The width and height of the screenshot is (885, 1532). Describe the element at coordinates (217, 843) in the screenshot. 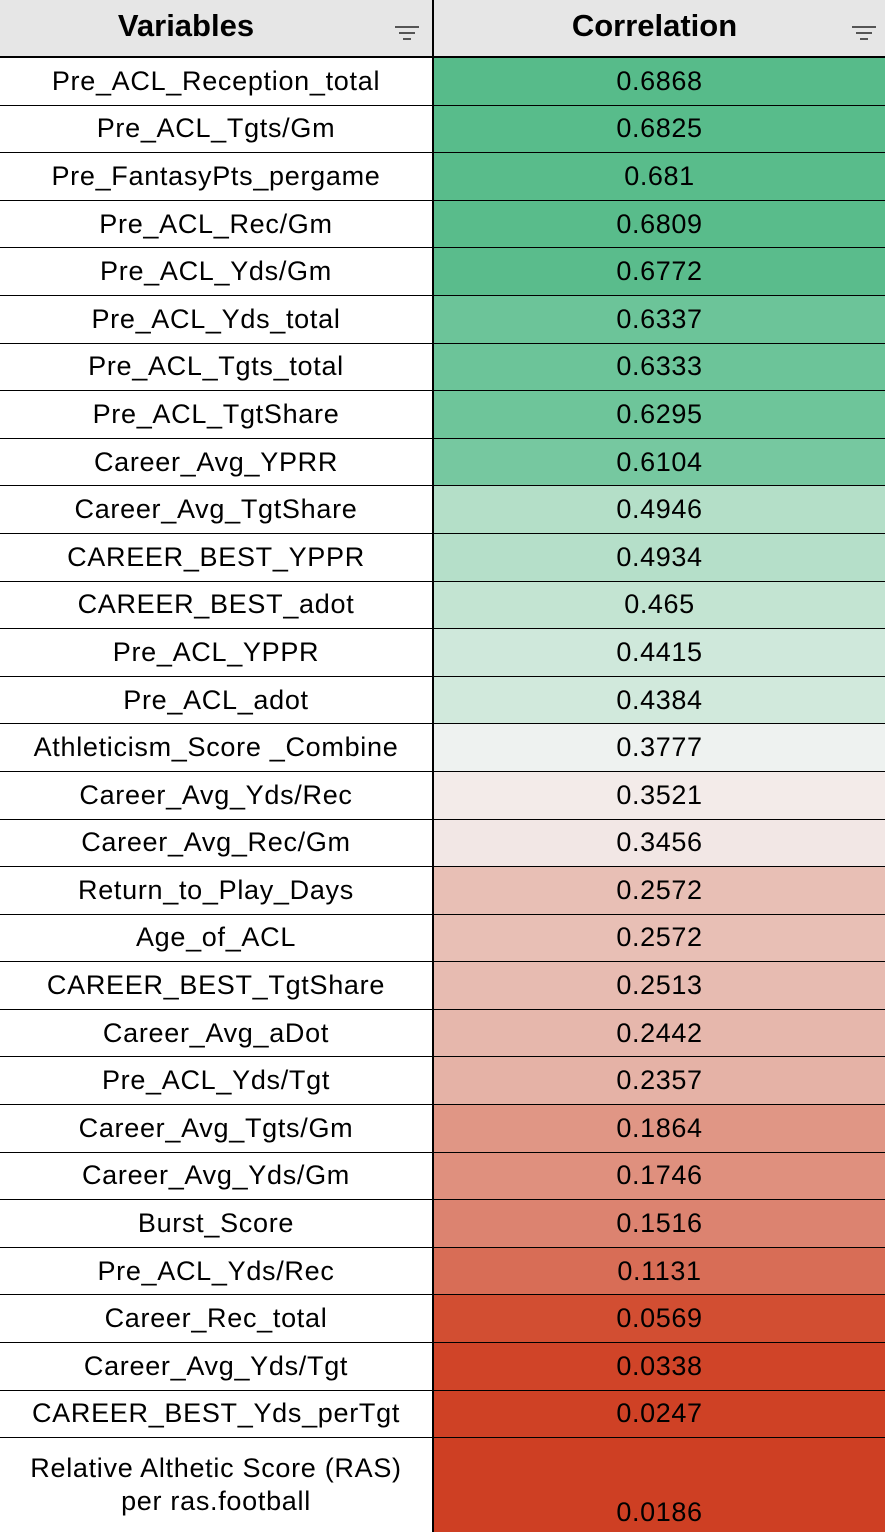

I see `variable-cell: Career_Avg_Rec/Gm` at that location.